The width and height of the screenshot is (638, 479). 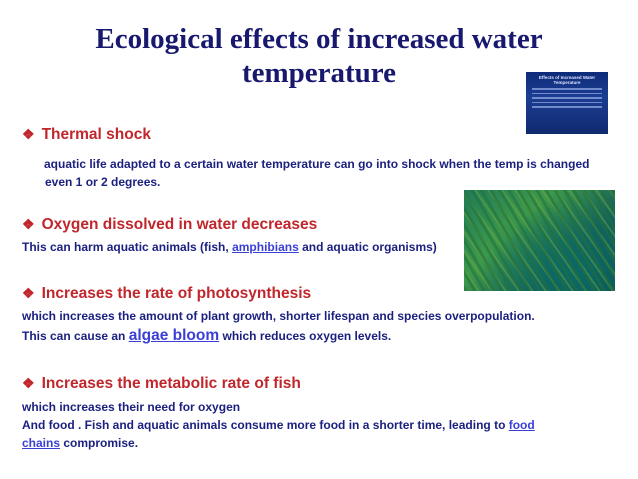 I want to click on algae-bloom-link: algae bloom, so click(x=174, y=335).